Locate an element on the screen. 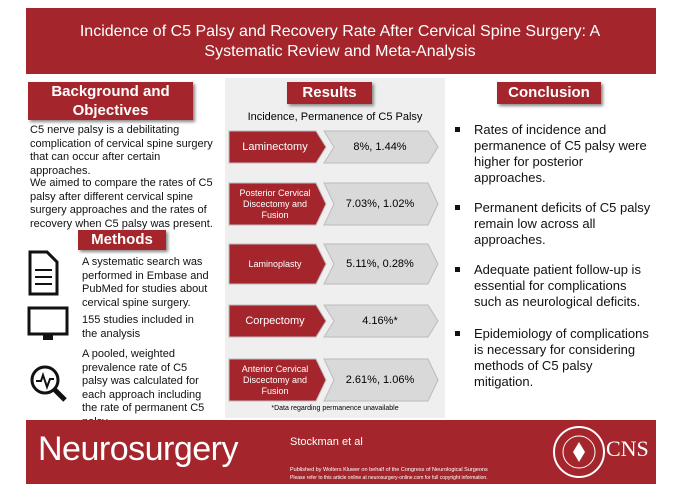 The width and height of the screenshot is (680, 499). results-note: *Data regarding permanence unavailable is located at coordinates (335, 408).